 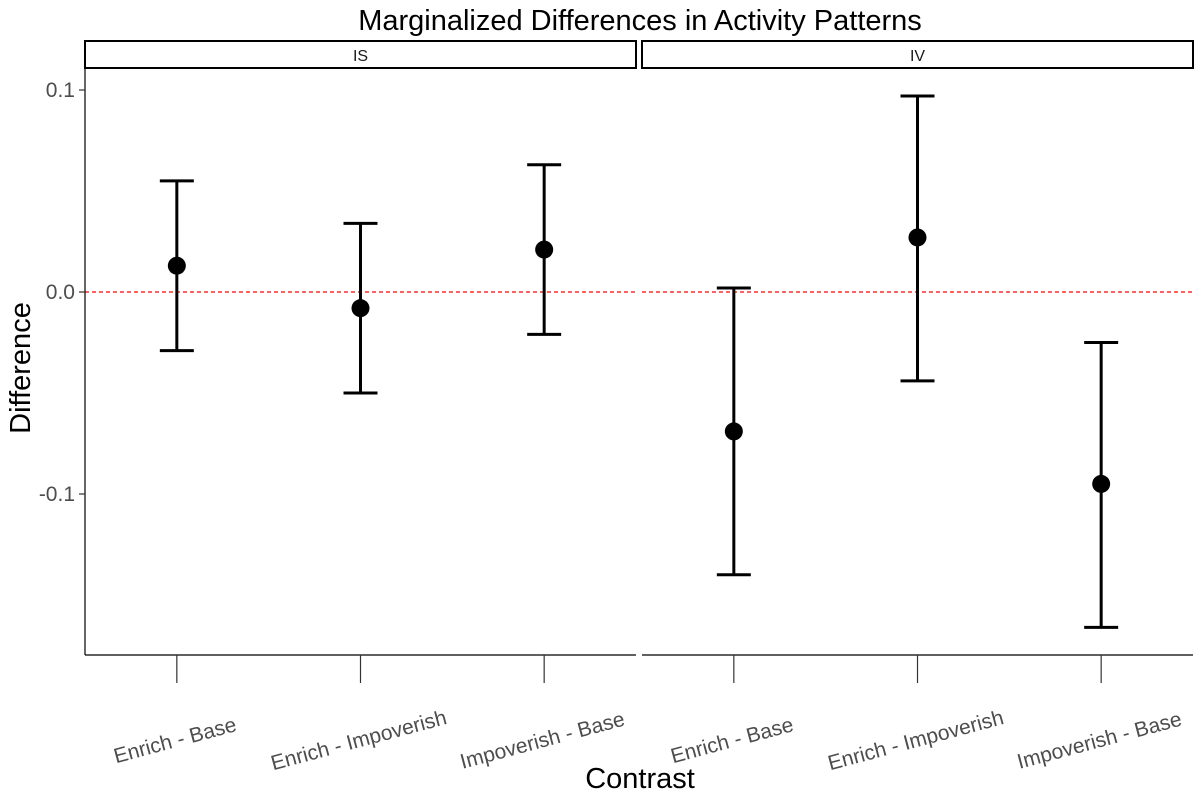 I want to click on y-tick-label: 0.0, so click(x=60, y=292).